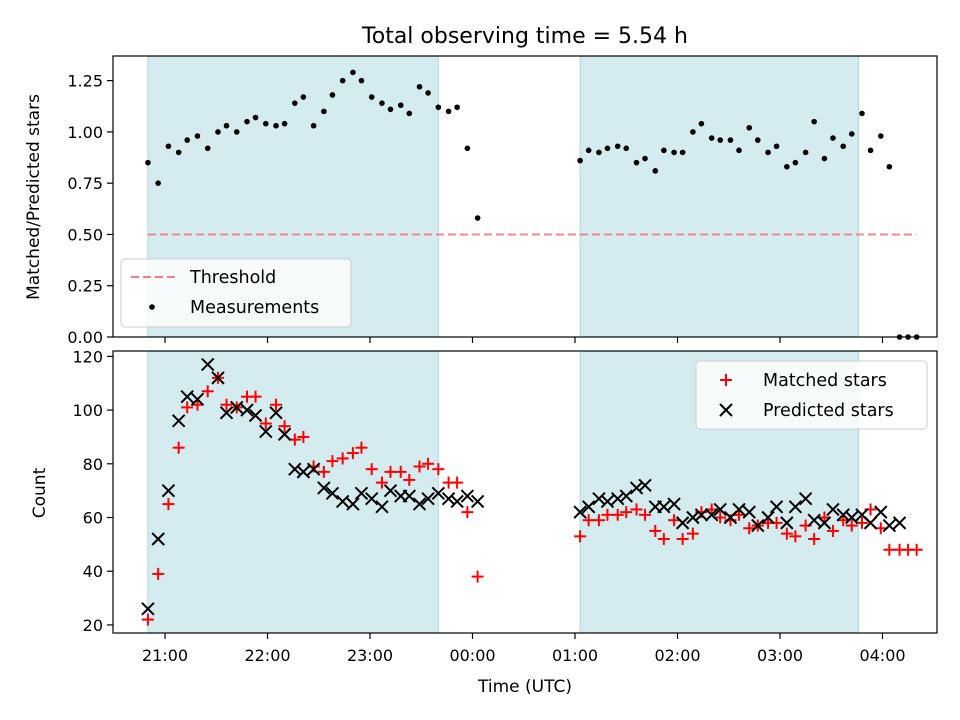 Image resolution: width=960 pixels, height=720 pixels. What do you see at coordinates (524, 687) in the screenshot?
I see `x-axis-label: Time (UTC)` at bounding box center [524, 687].